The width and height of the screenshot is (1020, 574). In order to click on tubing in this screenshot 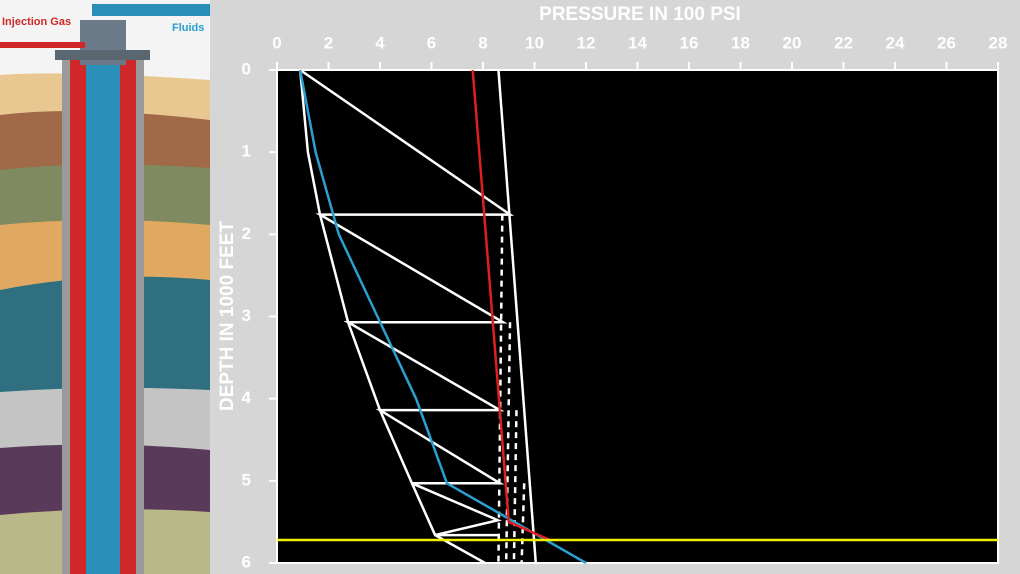, I will do `click(103, 317)`.